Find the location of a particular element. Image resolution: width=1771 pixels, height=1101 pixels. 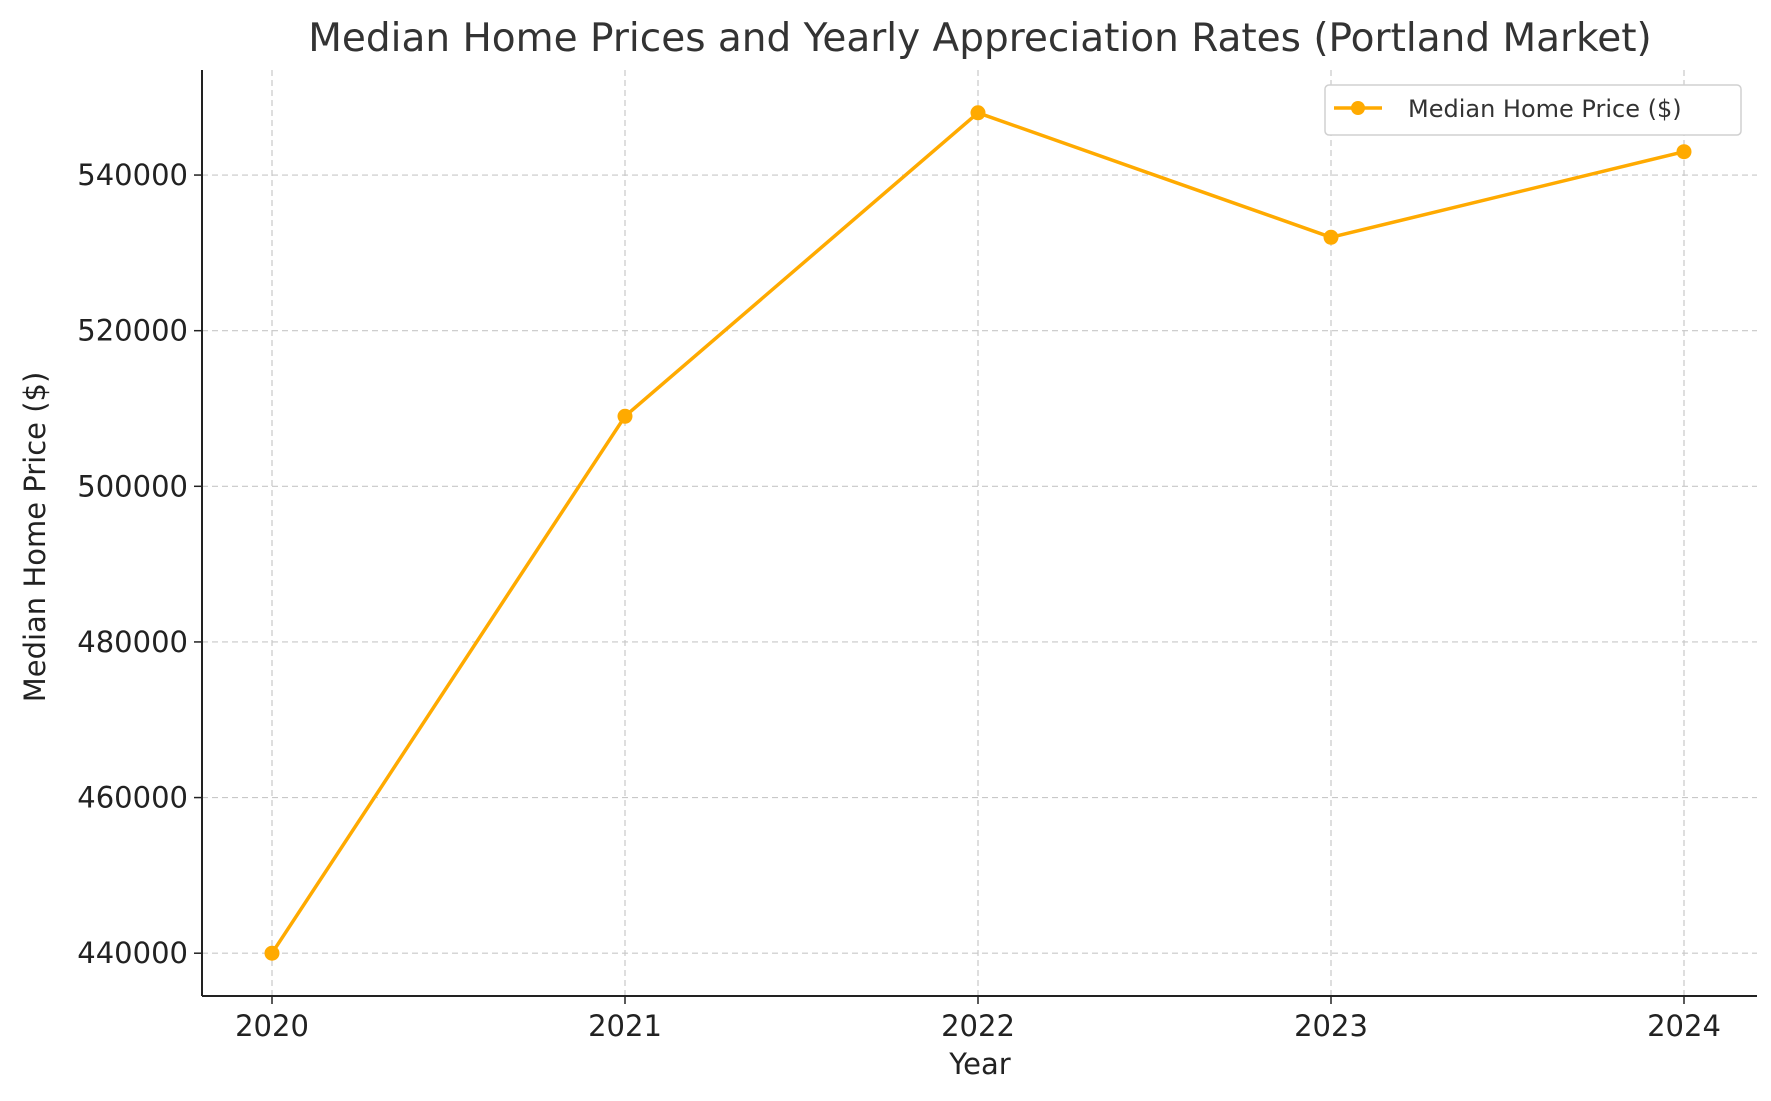

legend-box is located at coordinates (1533, 110).